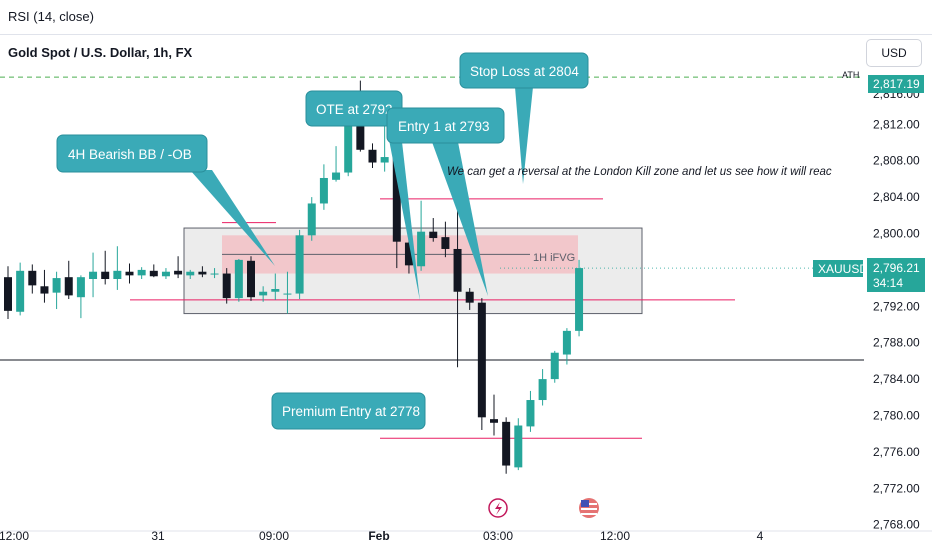 The width and height of the screenshot is (932, 550). I want to click on callout-stop: Stop Loss at 2804, so click(524, 118).